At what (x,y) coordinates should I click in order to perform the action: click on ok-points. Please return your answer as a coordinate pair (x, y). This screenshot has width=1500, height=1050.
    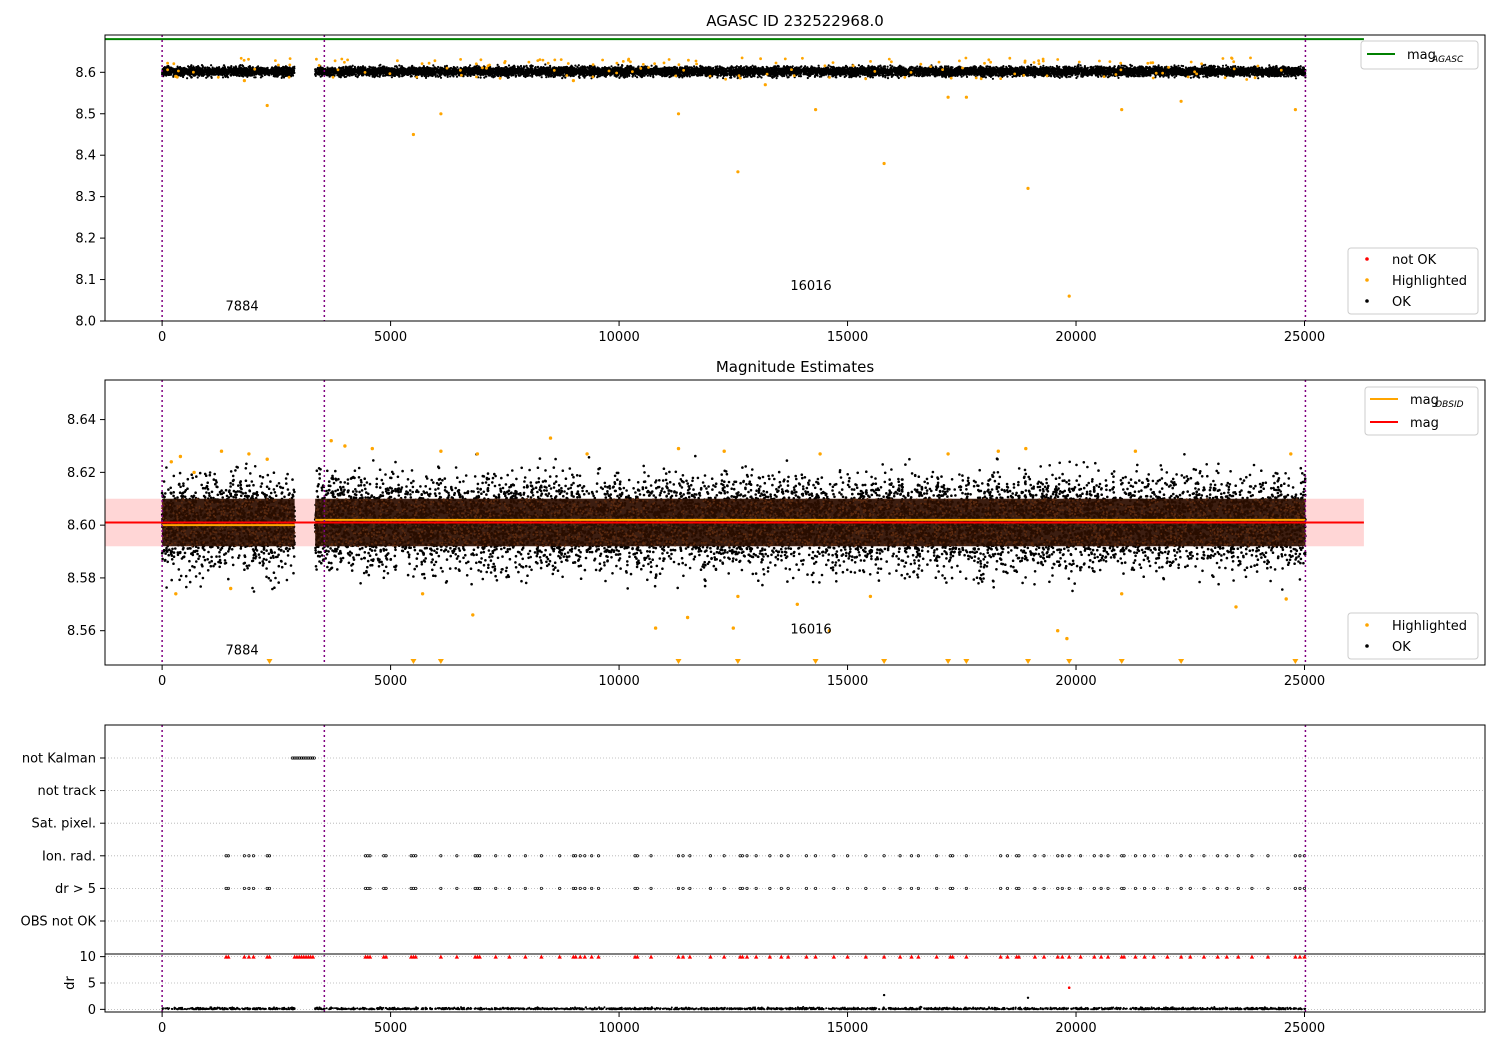
    Looking at the image, I should click on (734, 71).